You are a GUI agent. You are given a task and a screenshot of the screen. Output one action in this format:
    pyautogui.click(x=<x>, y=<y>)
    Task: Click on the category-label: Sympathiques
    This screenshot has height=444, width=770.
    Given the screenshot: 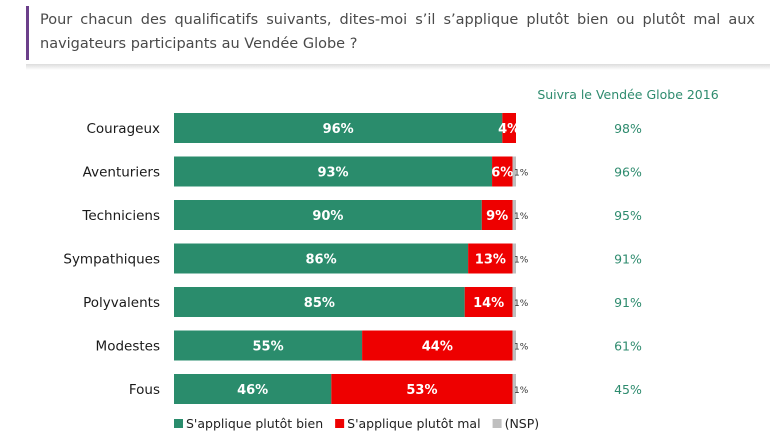 What is the action you would take?
    pyautogui.click(x=111, y=260)
    